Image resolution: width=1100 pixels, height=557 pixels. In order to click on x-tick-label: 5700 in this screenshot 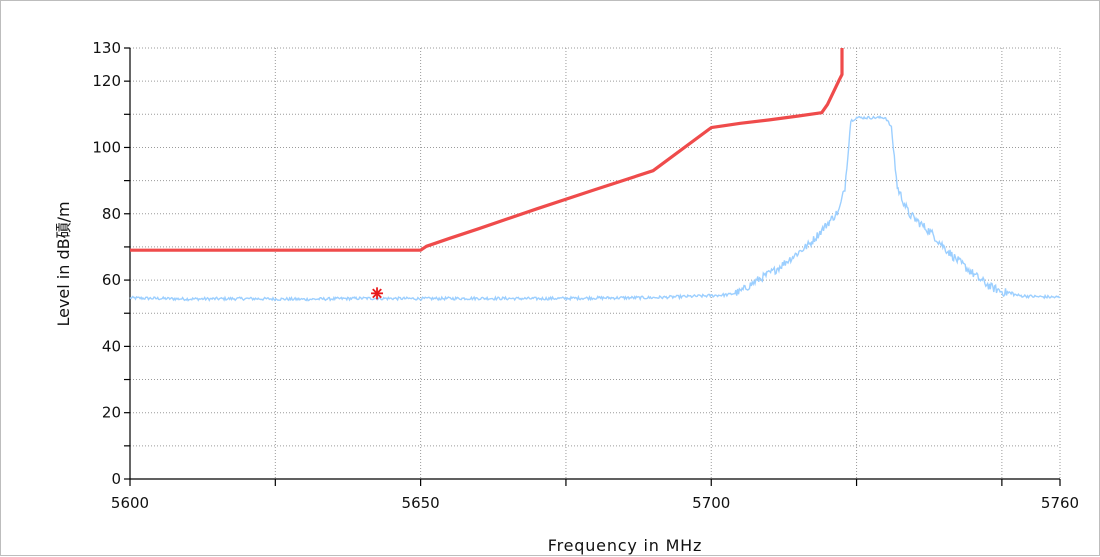, I will do `click(711, 503)`.